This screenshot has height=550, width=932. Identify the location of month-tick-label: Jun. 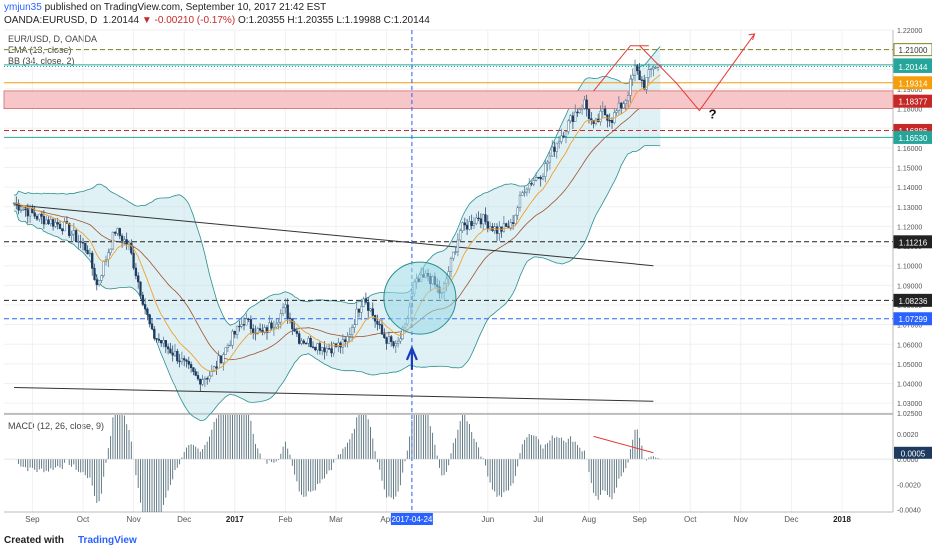
(487, 519).